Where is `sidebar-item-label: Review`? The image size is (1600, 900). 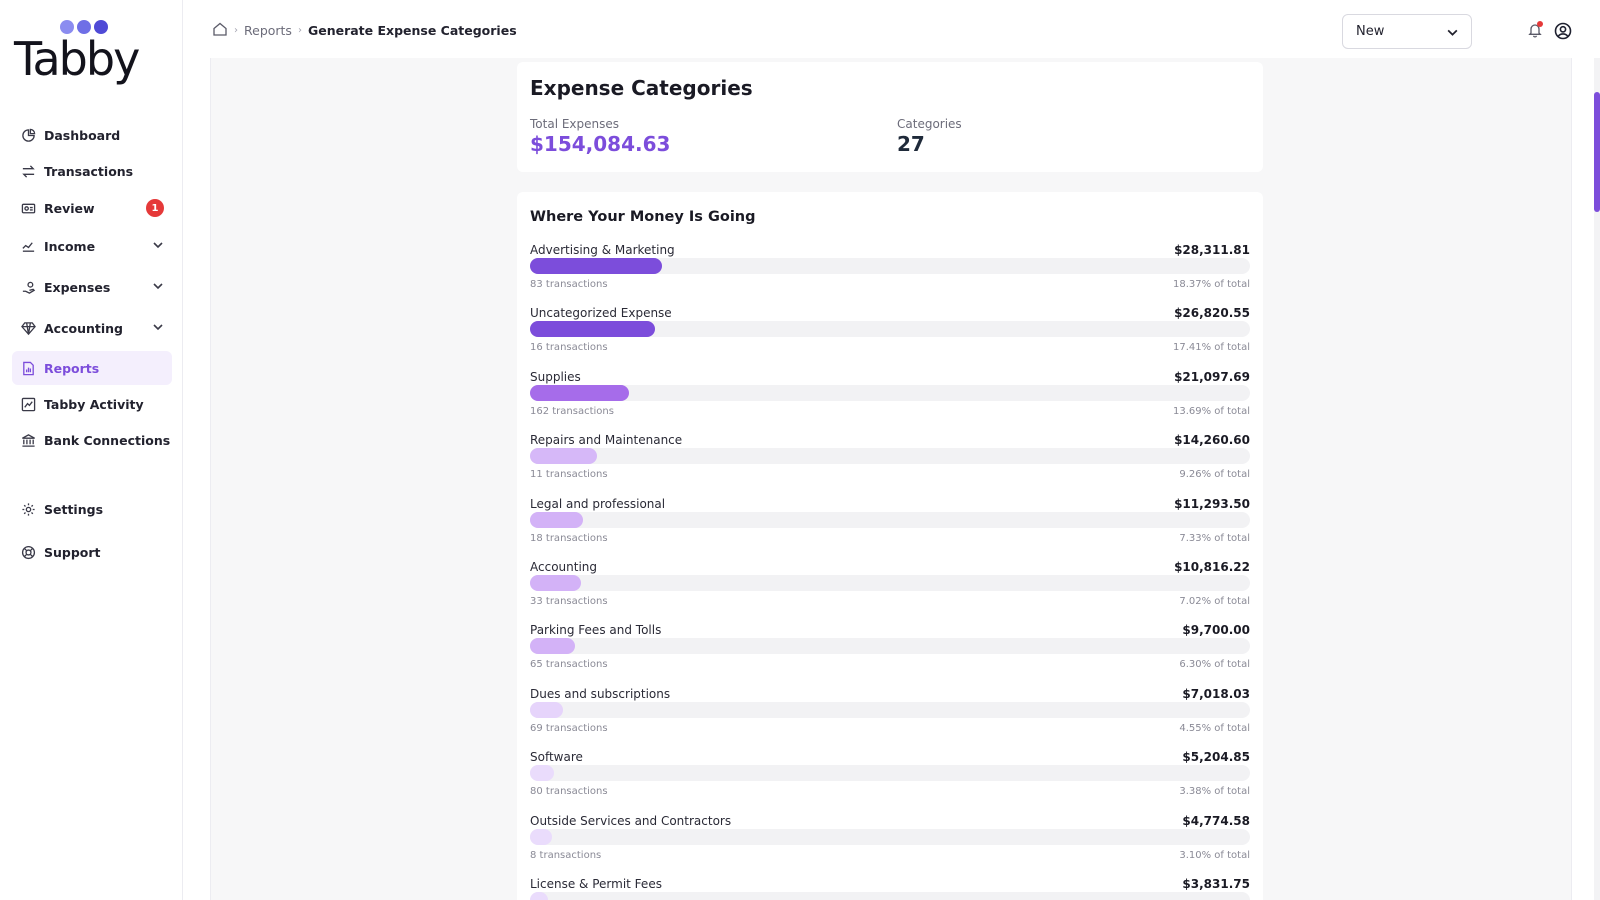
sidebar-item-label: Review is located at coordinates (69, 208).